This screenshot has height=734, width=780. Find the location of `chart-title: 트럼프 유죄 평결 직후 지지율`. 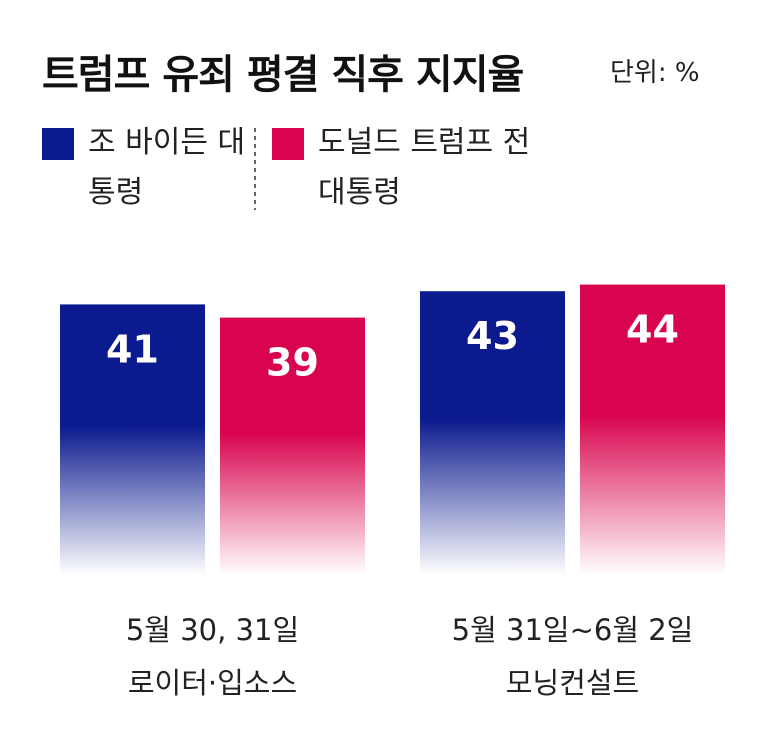

chart-title: 트럼프 유죄 평결 직후 지지율 is located at coordinates (283, 75).